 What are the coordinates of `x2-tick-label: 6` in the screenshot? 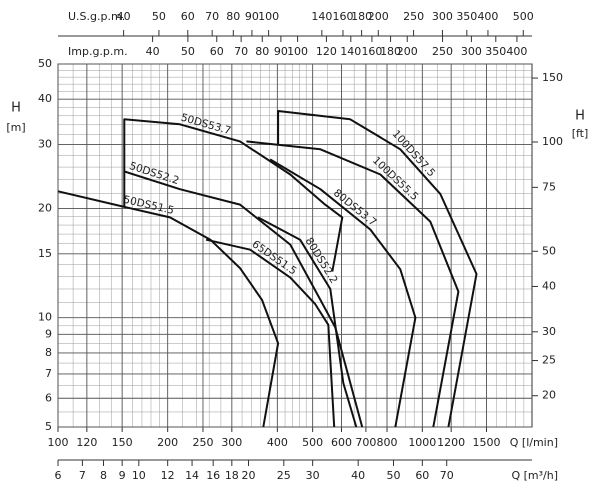 It's located at (58, 475).